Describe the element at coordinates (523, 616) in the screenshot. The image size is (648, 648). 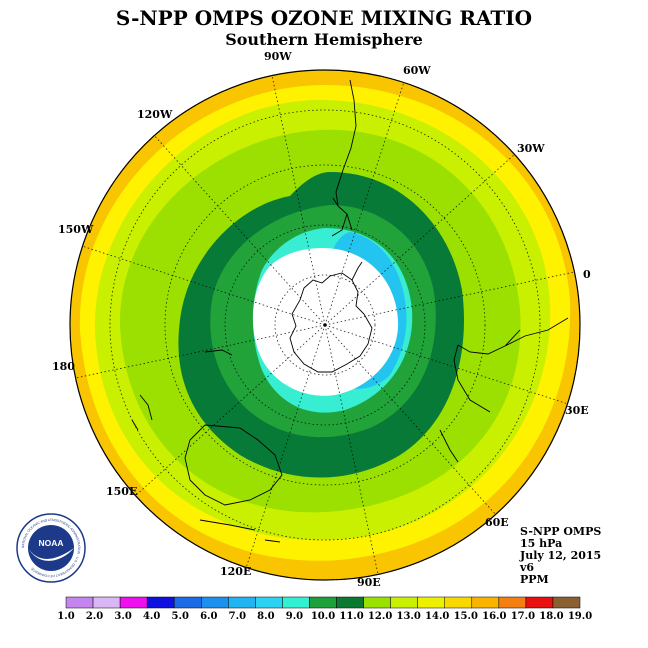
I see `colorbar-label: 17.0` at that location.